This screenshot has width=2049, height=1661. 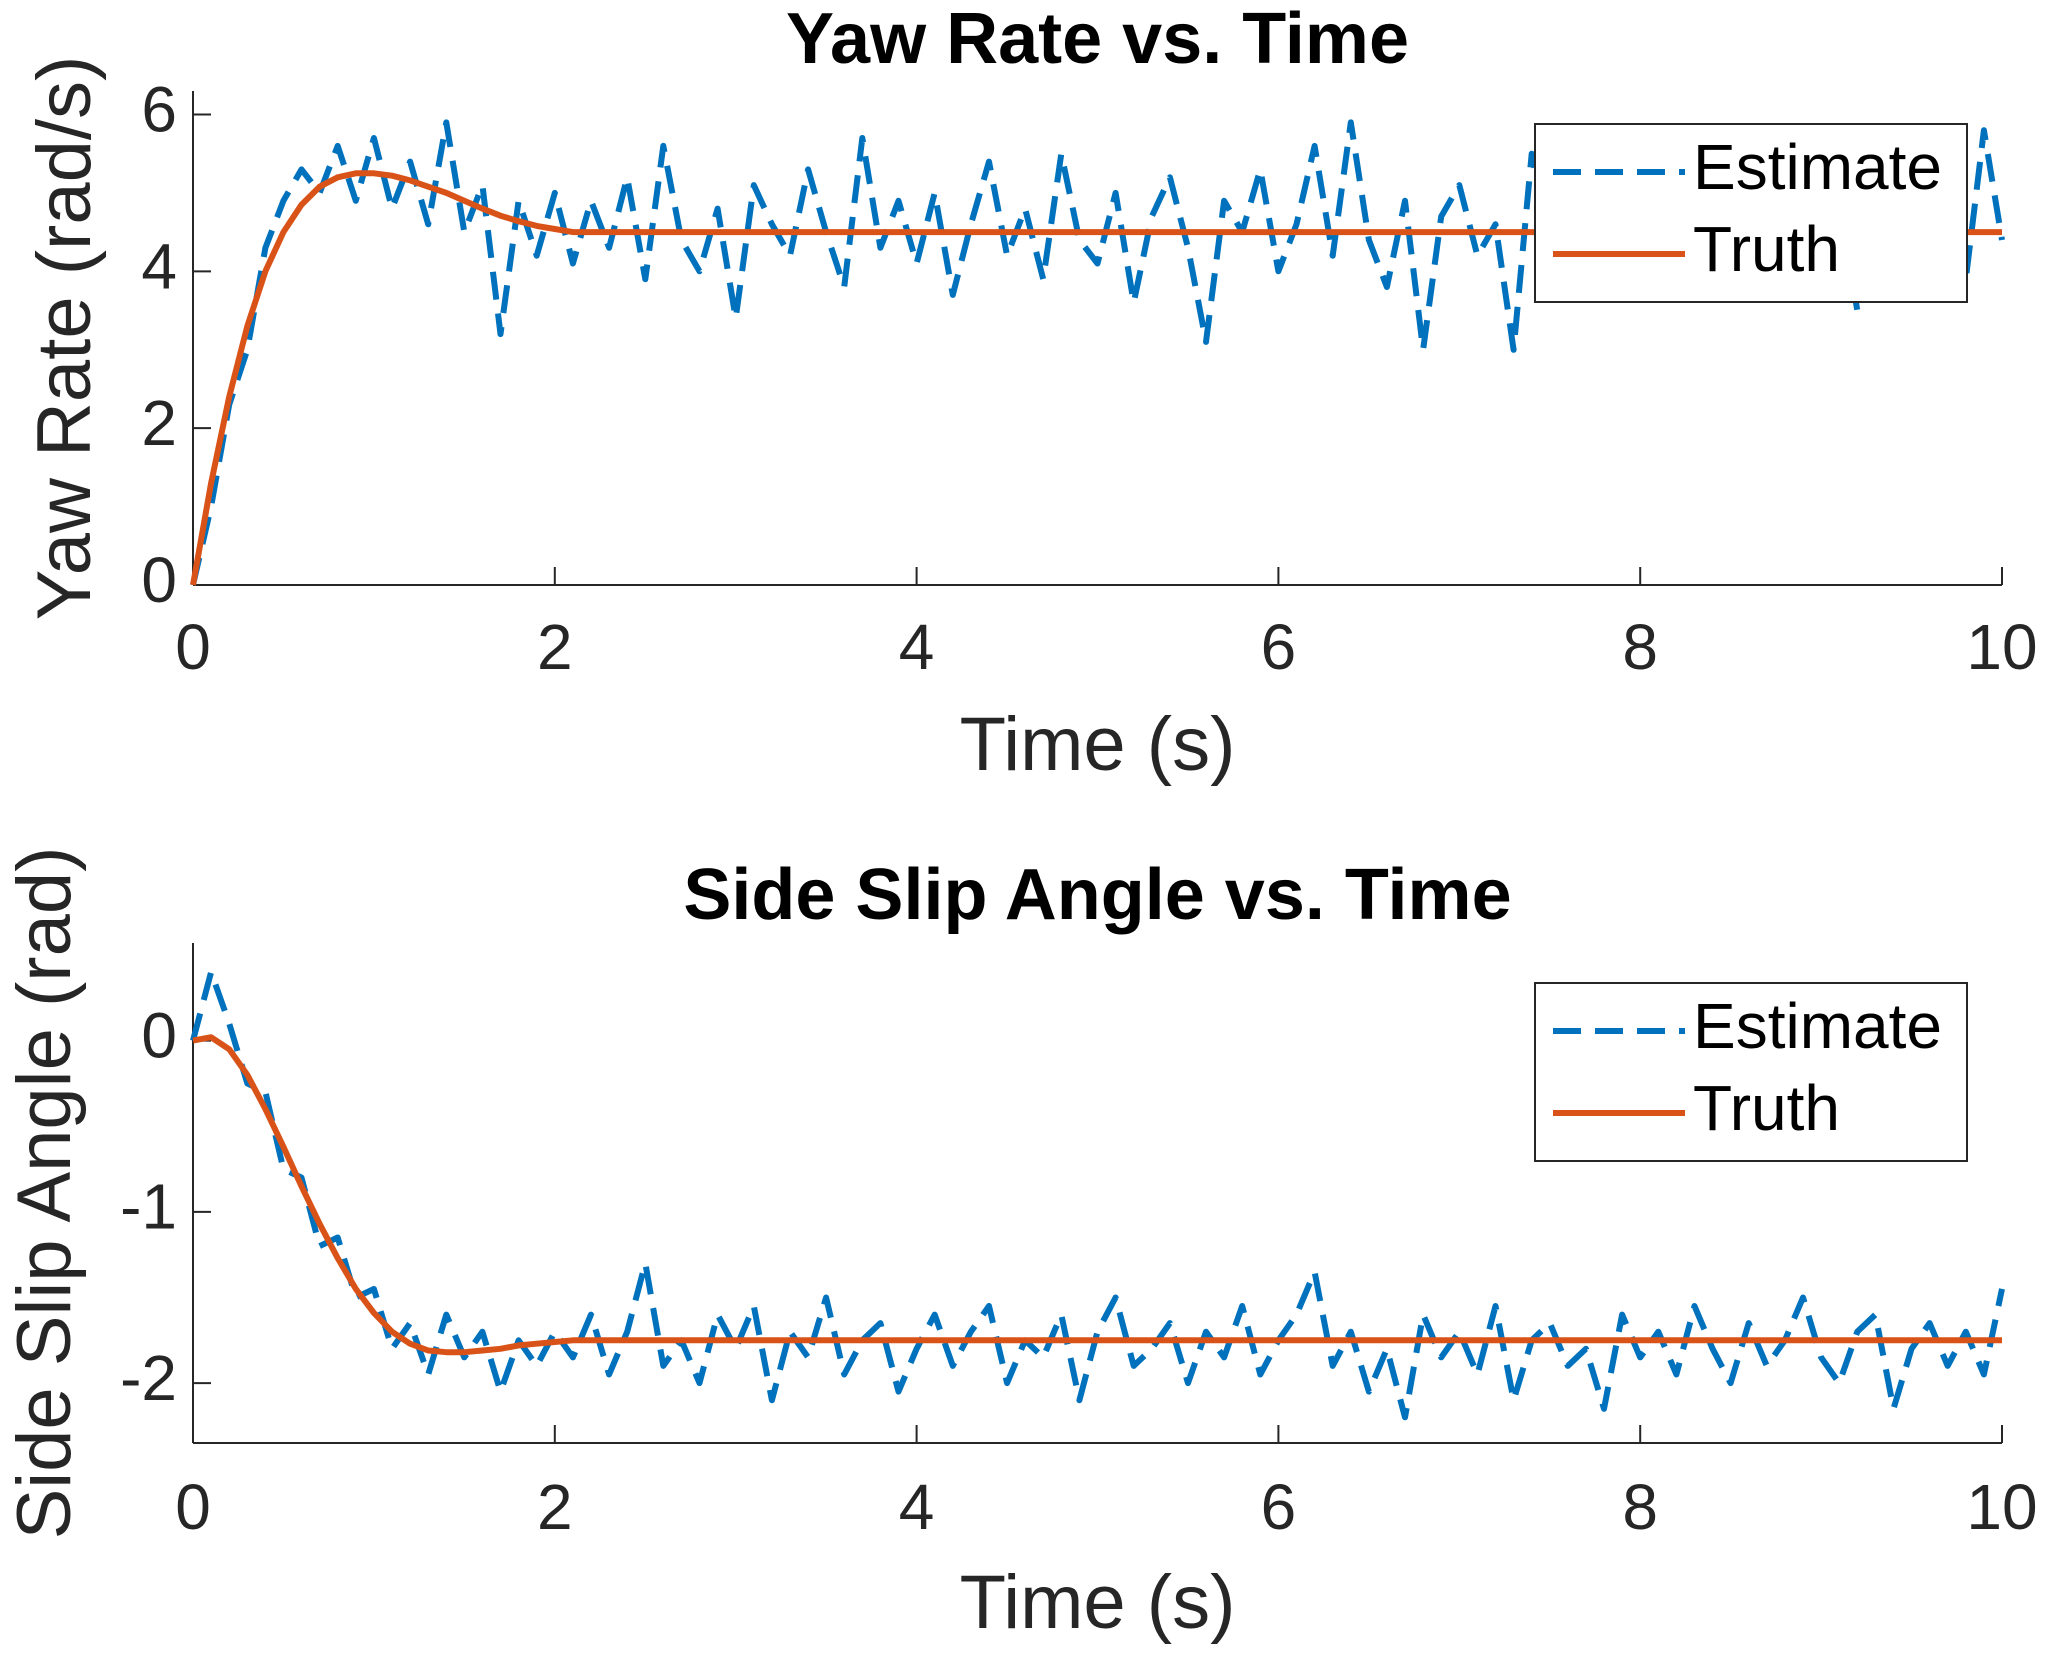 What do you see at coordinates (1097, 895) in the screenshot?
I see `chart-title: Side Slip Angle vs. Time` at bounding box center [1097, 895].